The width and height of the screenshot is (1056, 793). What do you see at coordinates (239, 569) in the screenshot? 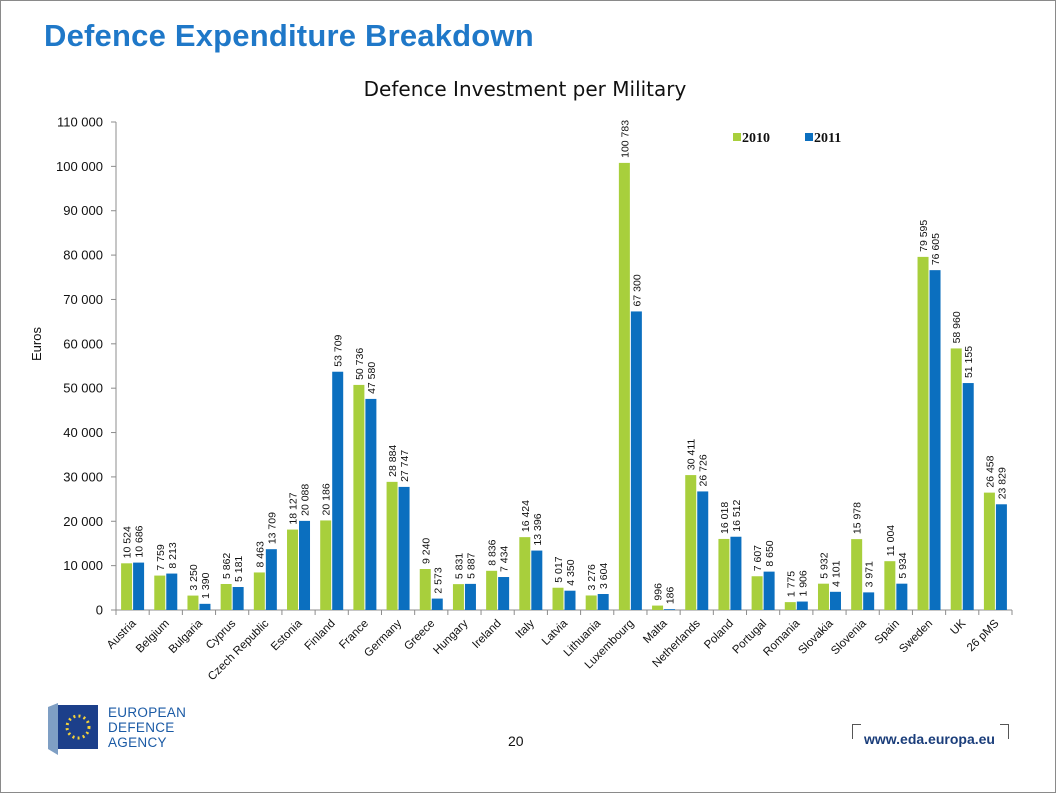
I see `data-label-2011: 5 181` at bounding box center [239, 569].